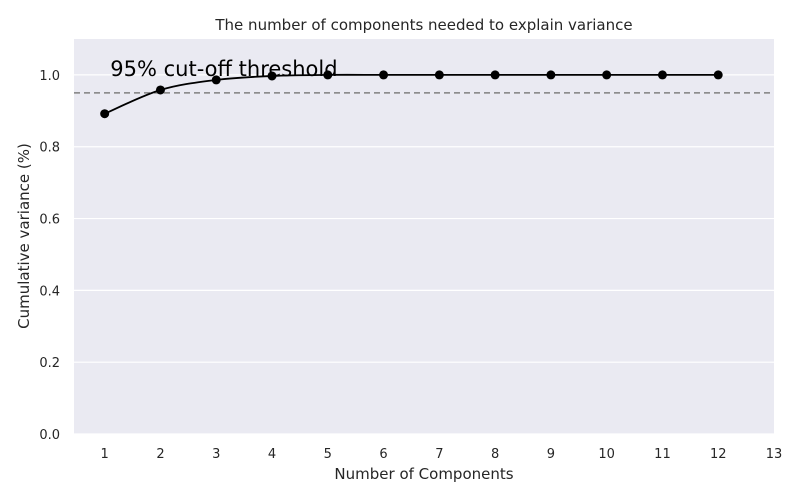  I want to click on y-tick-label: 0.0, so click(49, 435).